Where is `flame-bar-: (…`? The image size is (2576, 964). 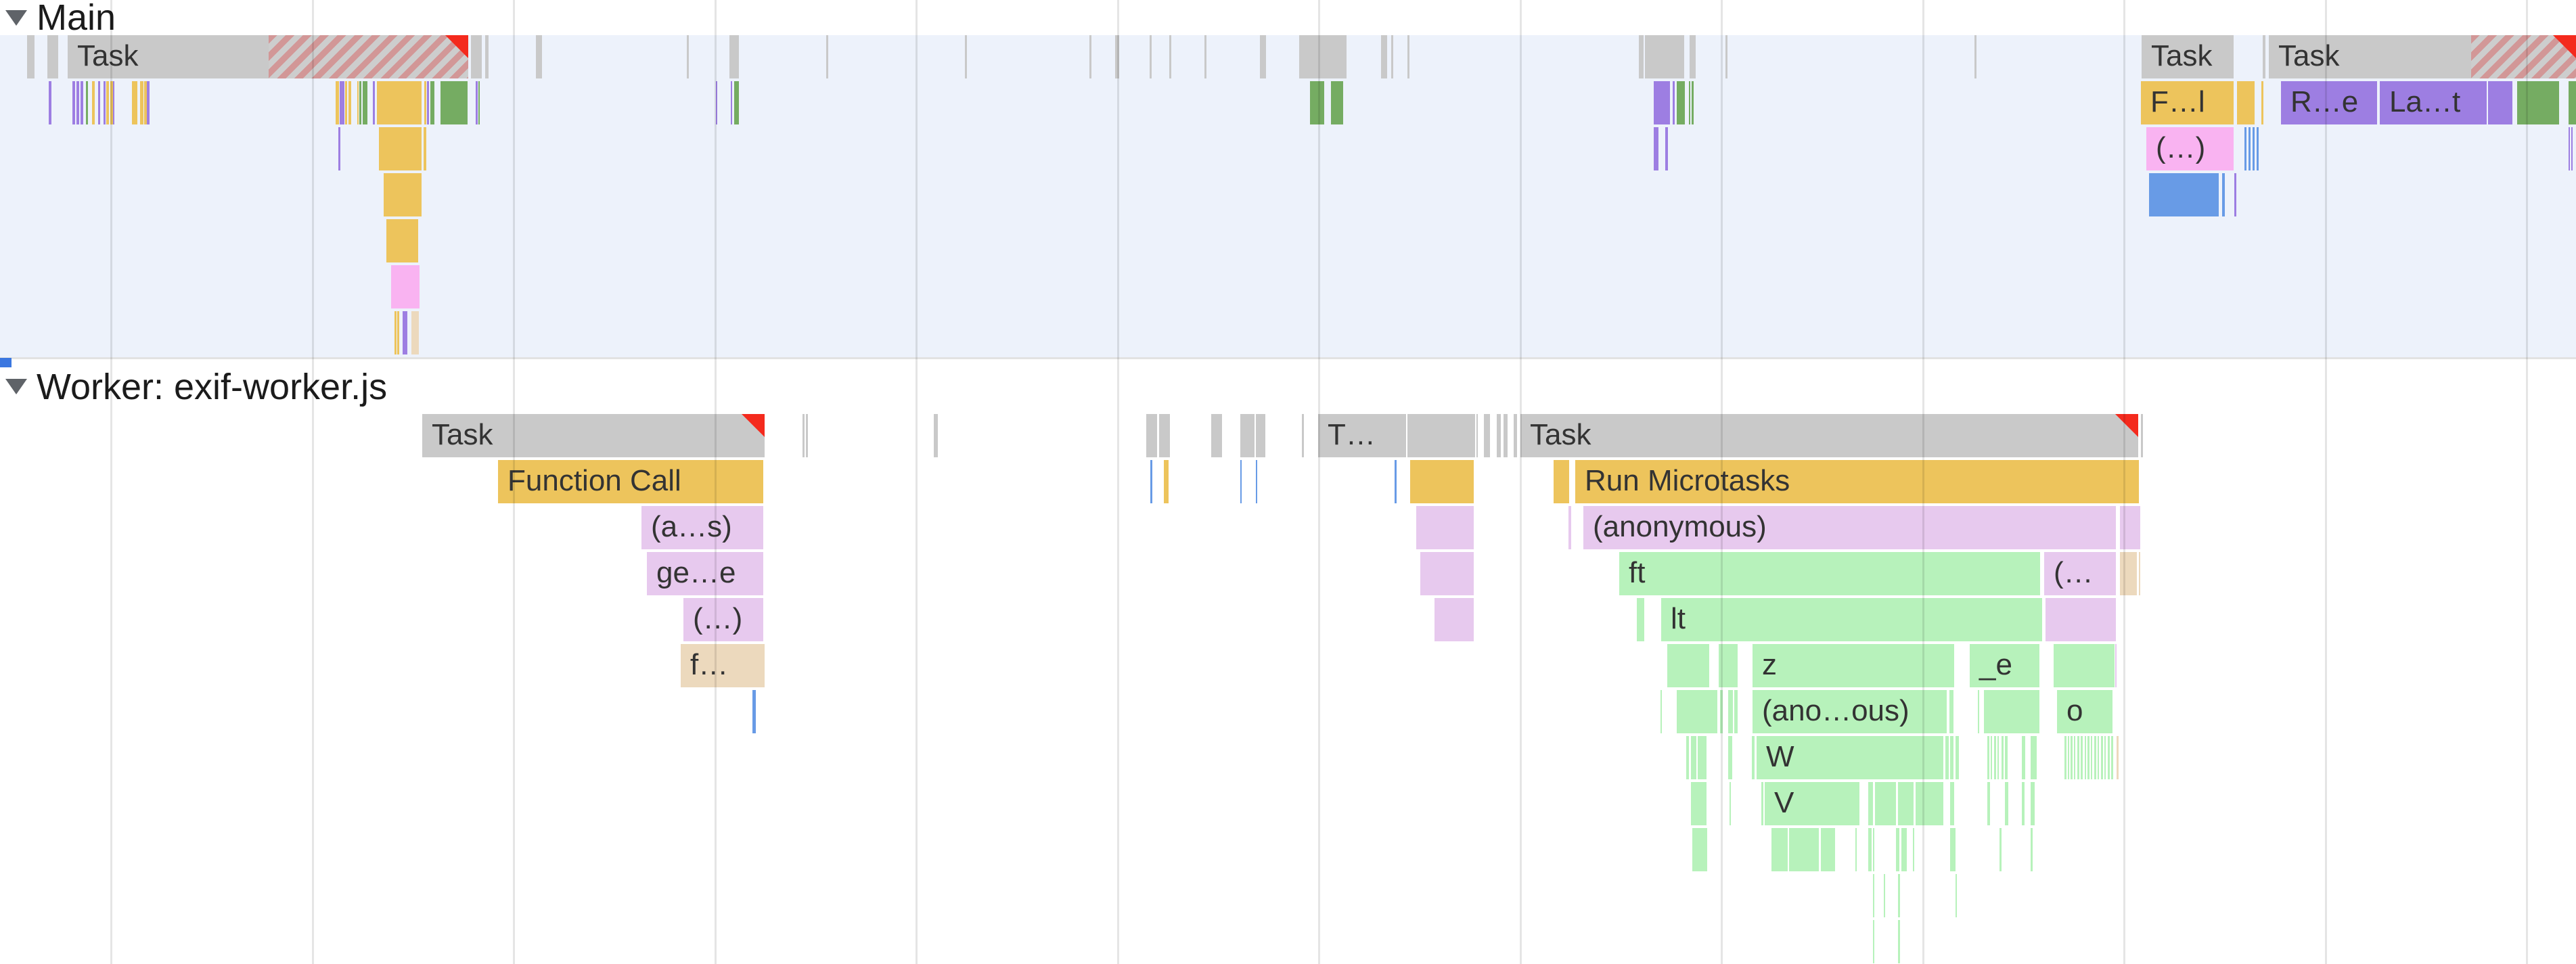
flame-bar-: (… is located at coordinates (2080, 574).